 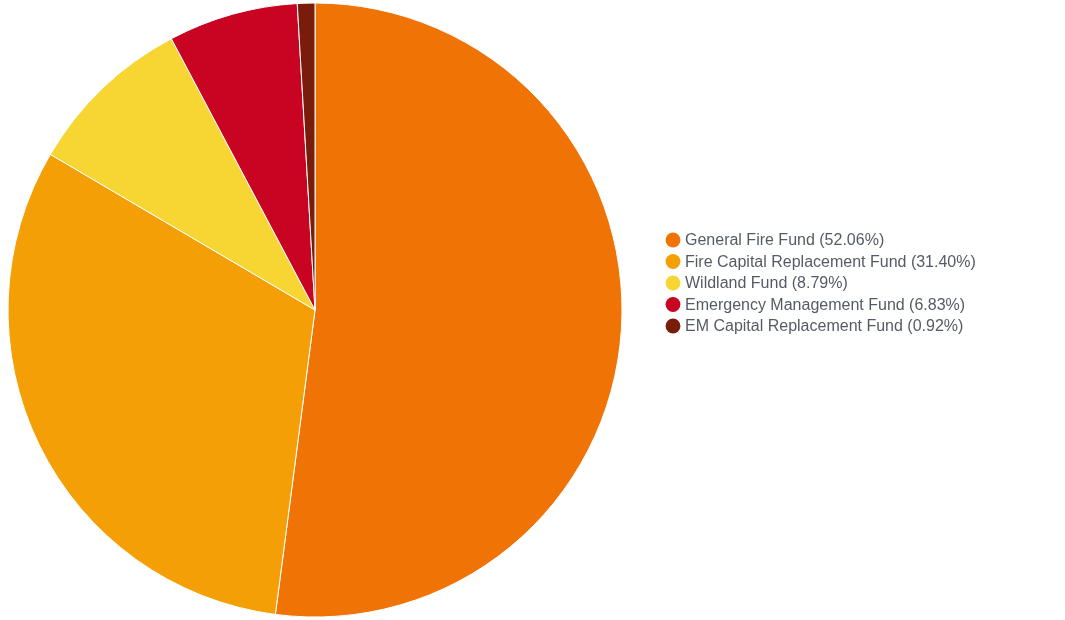 I want to click on legend-label: Wildland Fund (8.79%), so click(x=766, y=282).